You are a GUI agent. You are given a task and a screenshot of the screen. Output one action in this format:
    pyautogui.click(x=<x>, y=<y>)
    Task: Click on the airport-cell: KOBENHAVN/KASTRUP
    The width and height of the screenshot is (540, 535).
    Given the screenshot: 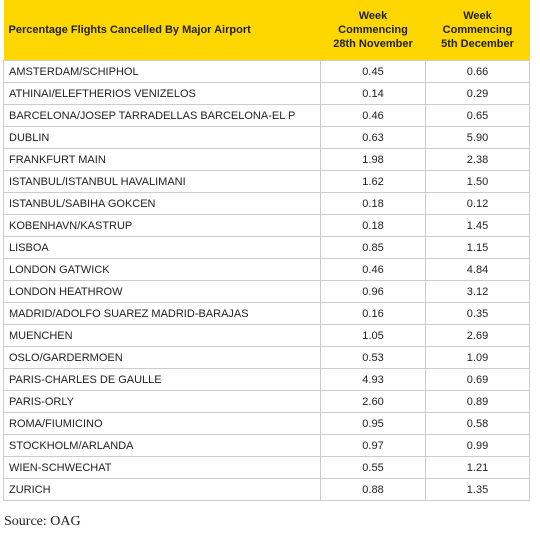 What is the action you would take?
    pyautogui.click(x=162, y=225)
    